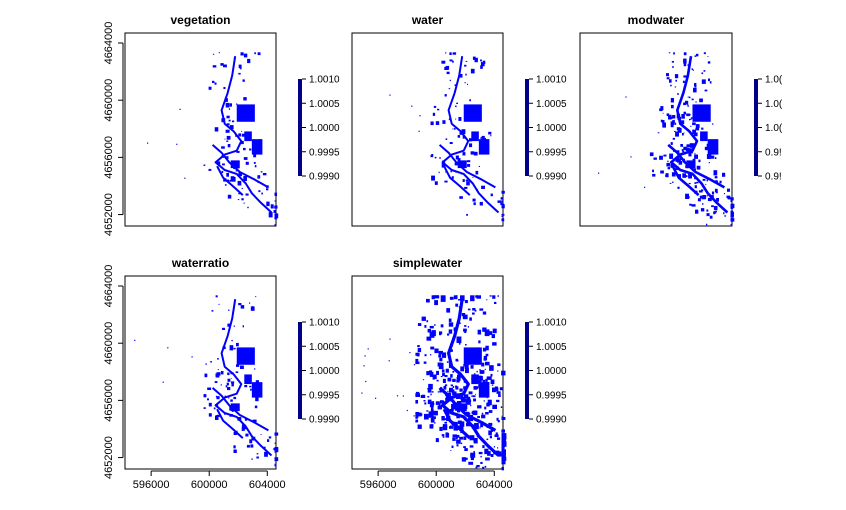 The image size is (846, 510). I want to click on x-axis: 596000 600000 604000, so click(436, 480).